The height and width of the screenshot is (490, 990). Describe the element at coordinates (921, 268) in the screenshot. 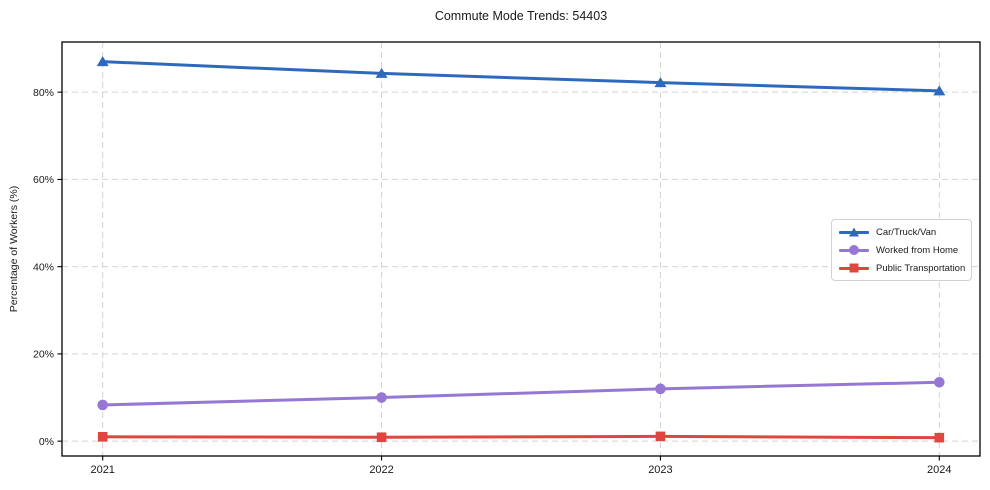

I see `legend-label: Public Transportation` at that location.